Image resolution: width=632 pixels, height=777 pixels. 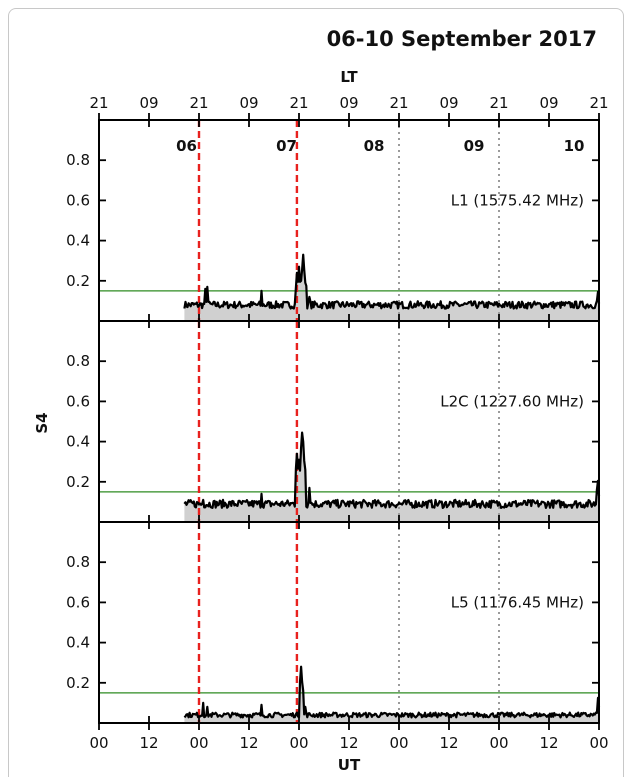 I want to click on day-label: 08, so click(x=374, y=146).